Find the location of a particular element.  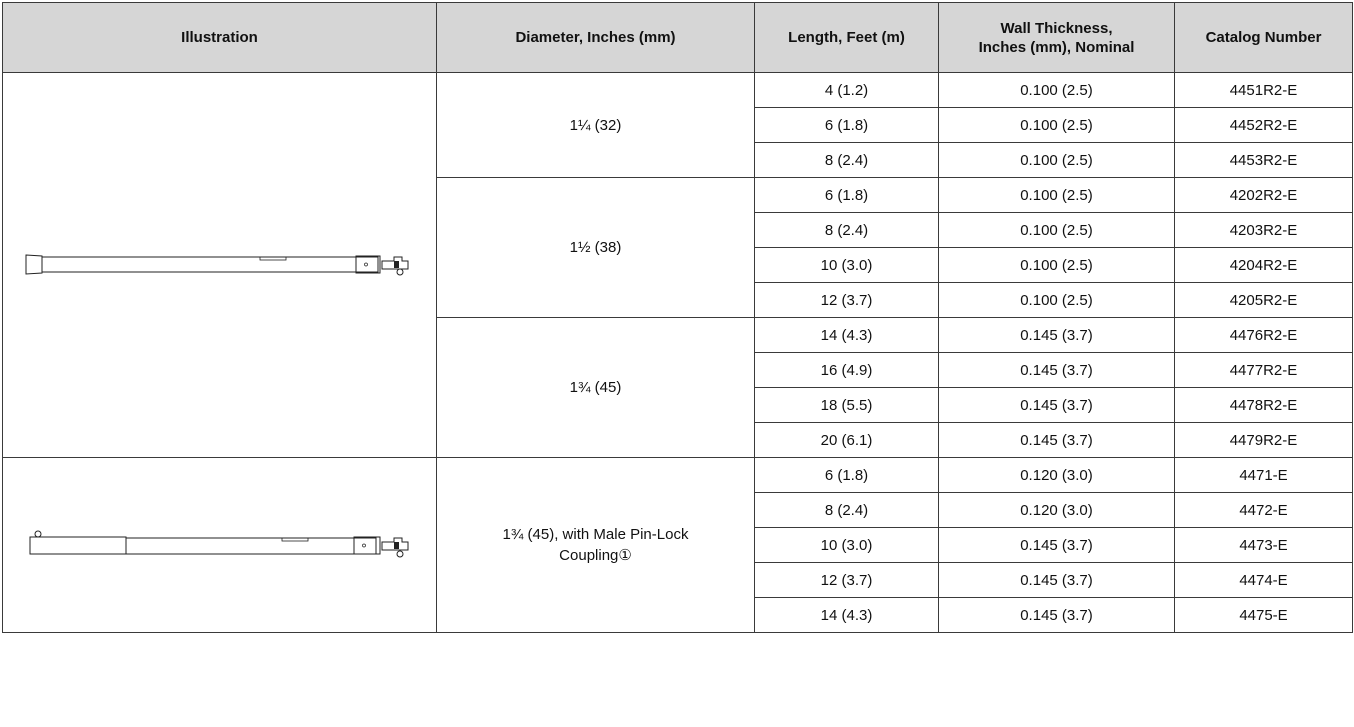

table-row: 18 (5.5) 0.145 (3.7) 4478R2-E is located at coordinates (678, 405).